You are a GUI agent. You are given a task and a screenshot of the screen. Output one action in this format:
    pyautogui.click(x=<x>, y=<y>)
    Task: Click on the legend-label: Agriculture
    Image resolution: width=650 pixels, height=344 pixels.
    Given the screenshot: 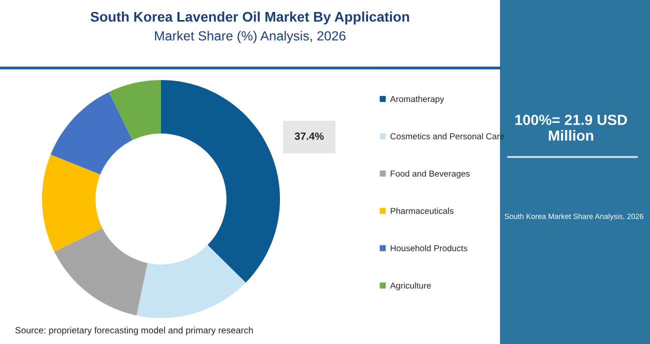 What is the action you would take?
    pyautogui.click(x=410, y=286)
    